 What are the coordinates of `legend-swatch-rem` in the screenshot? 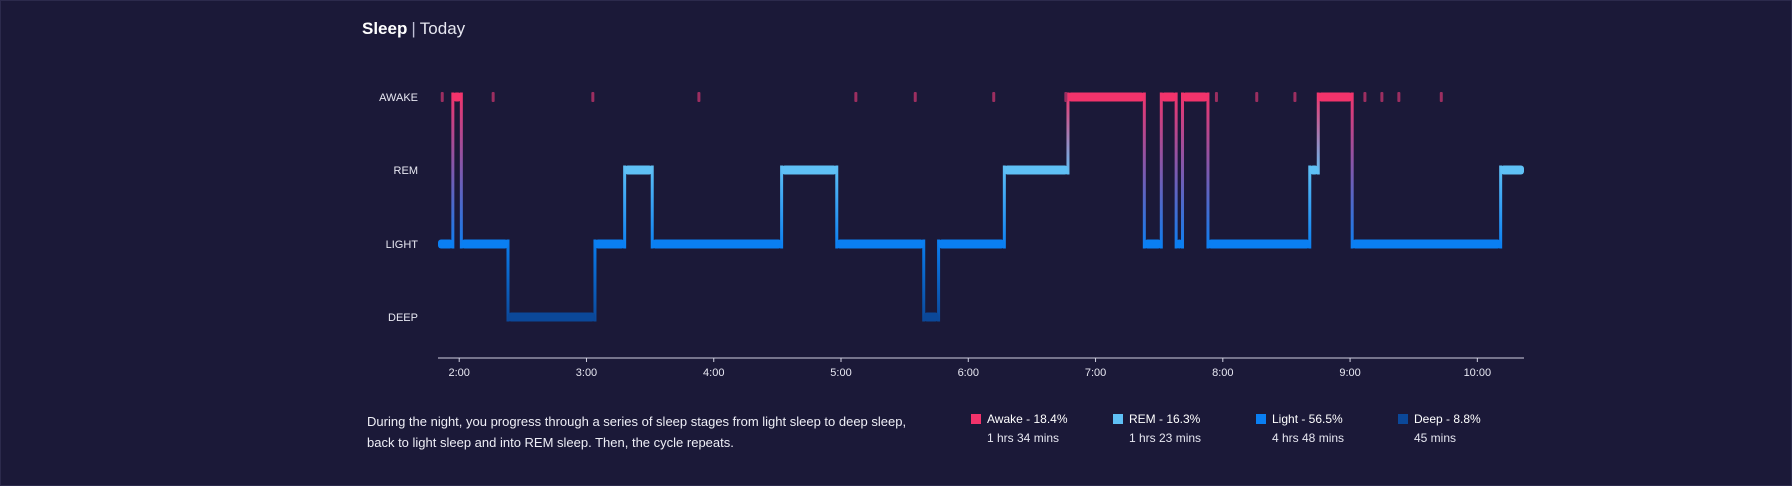 It's located at (1118, 419).